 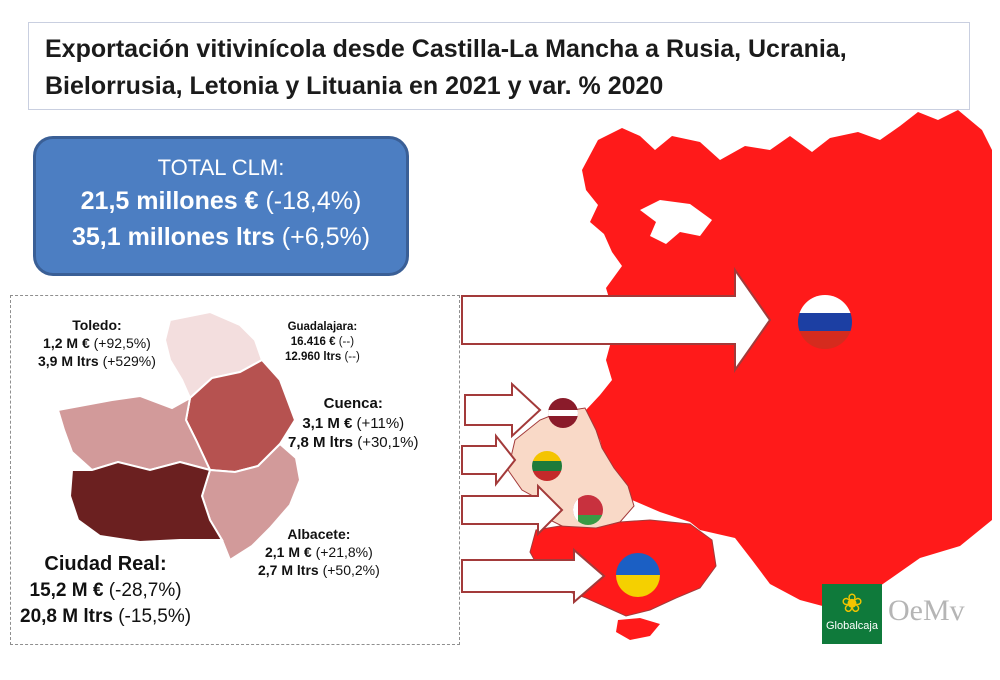 I want to click on toledo-name: Toledo:, so click(x=97, y=325).